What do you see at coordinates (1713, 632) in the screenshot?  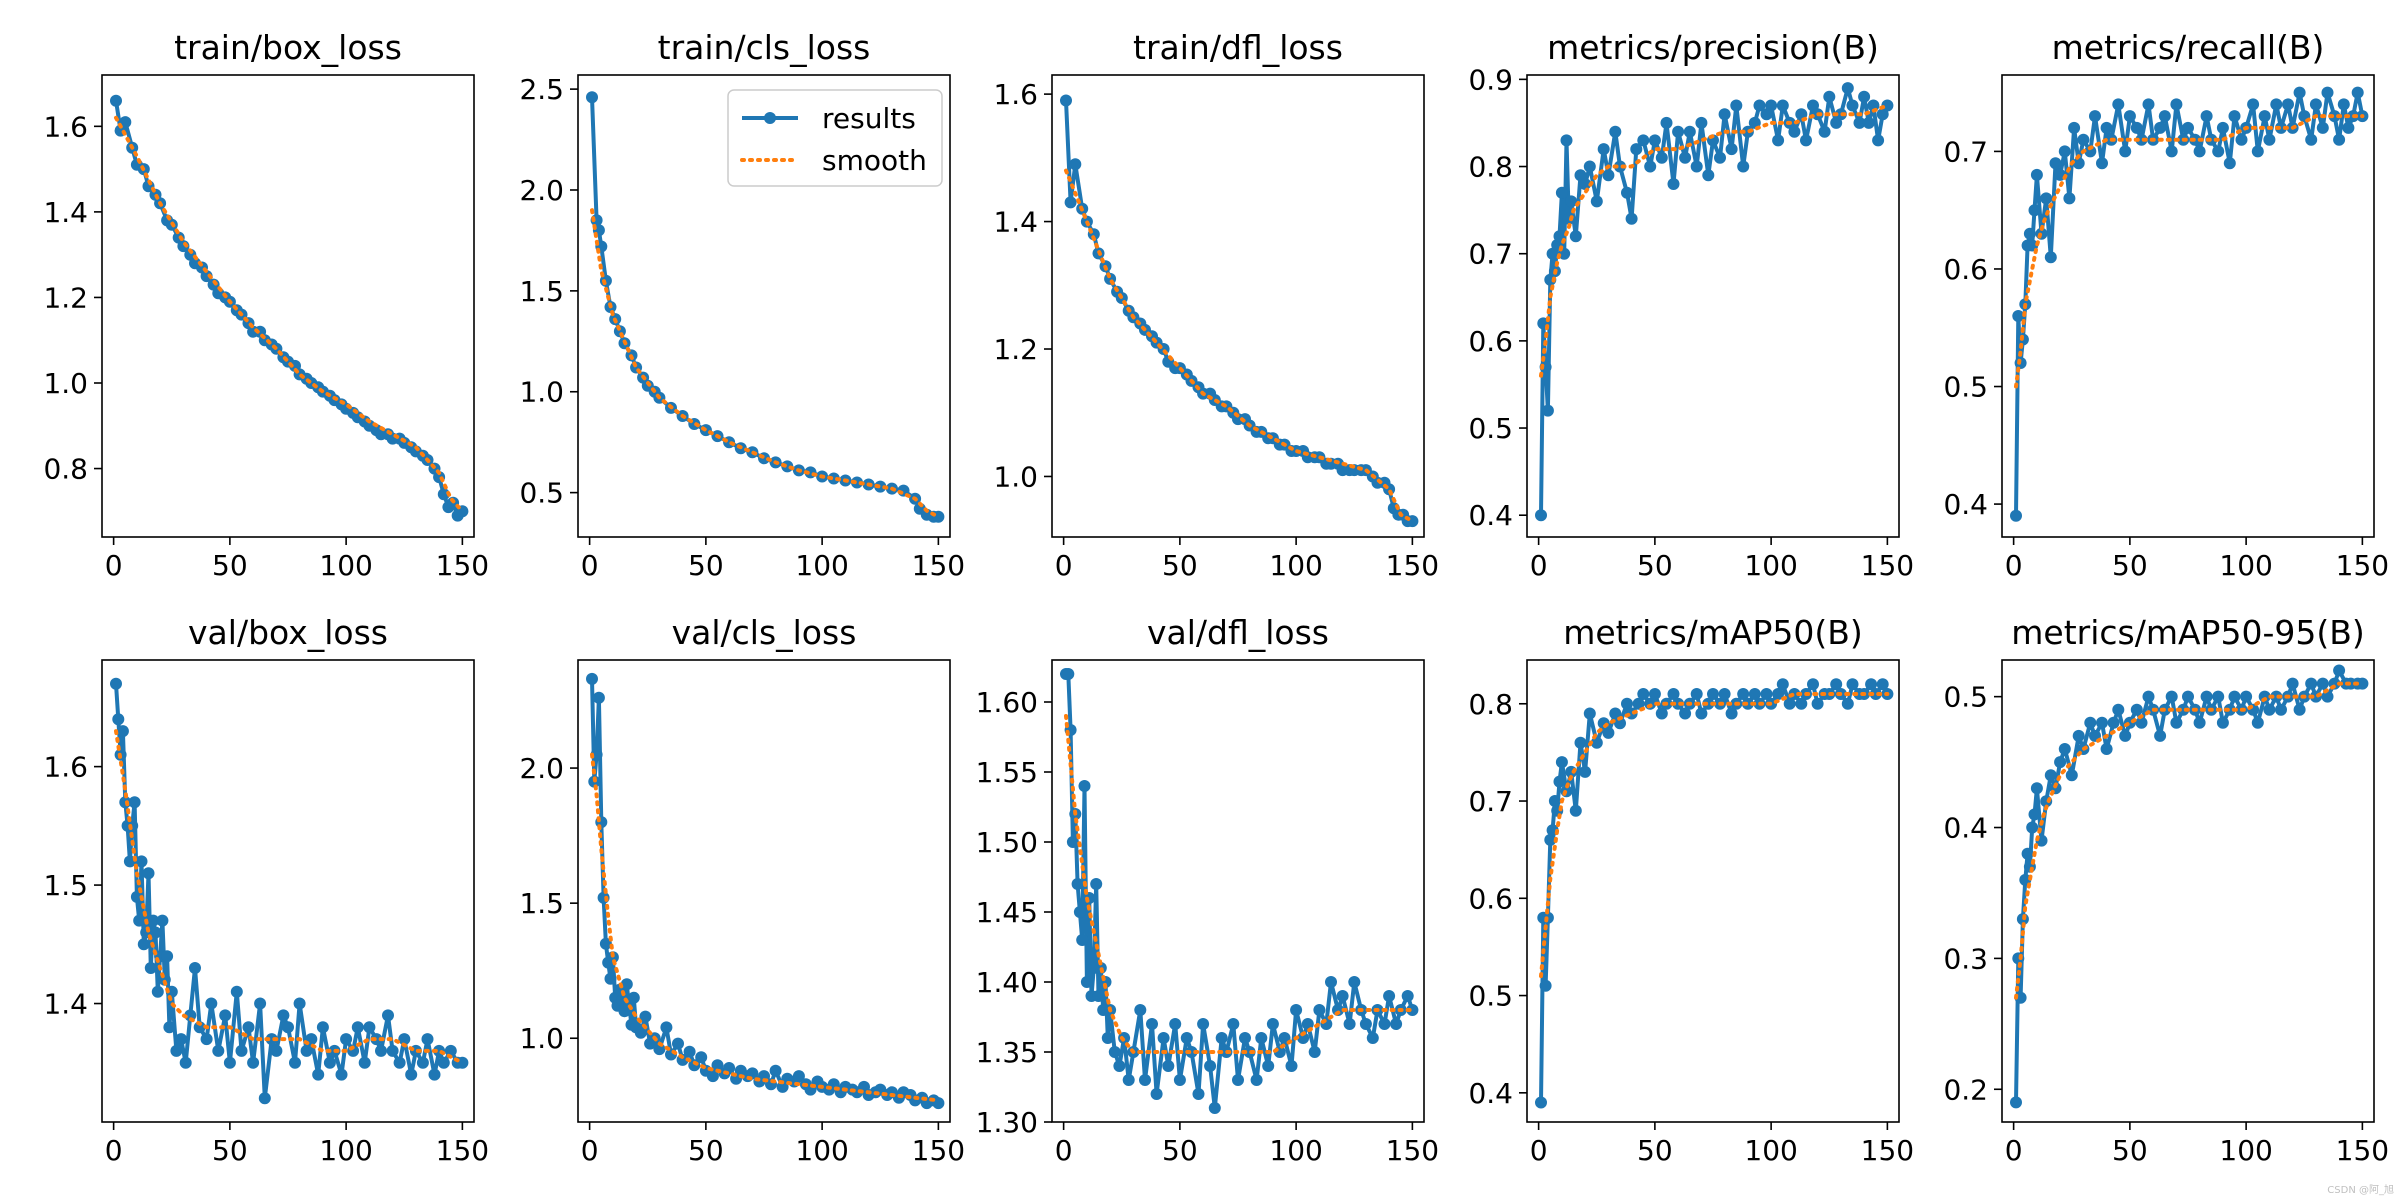 I see `subplot-title: metrics/mAP50(B)` at bounding box center [1713, 632].